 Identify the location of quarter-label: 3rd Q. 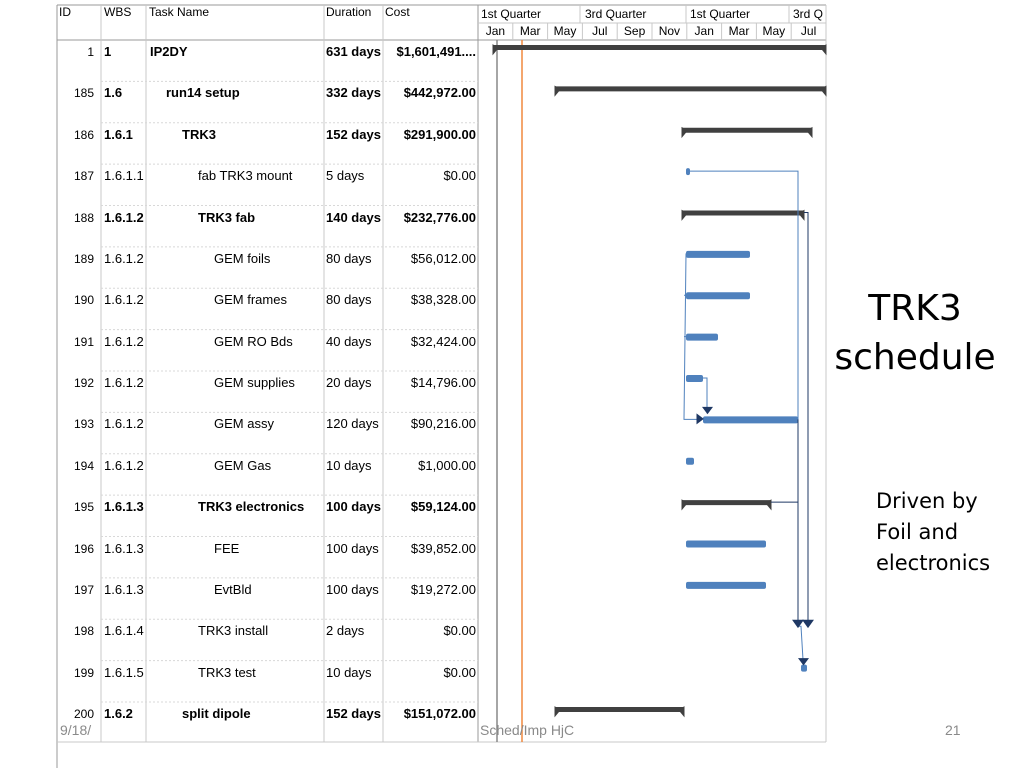
(808, 14).